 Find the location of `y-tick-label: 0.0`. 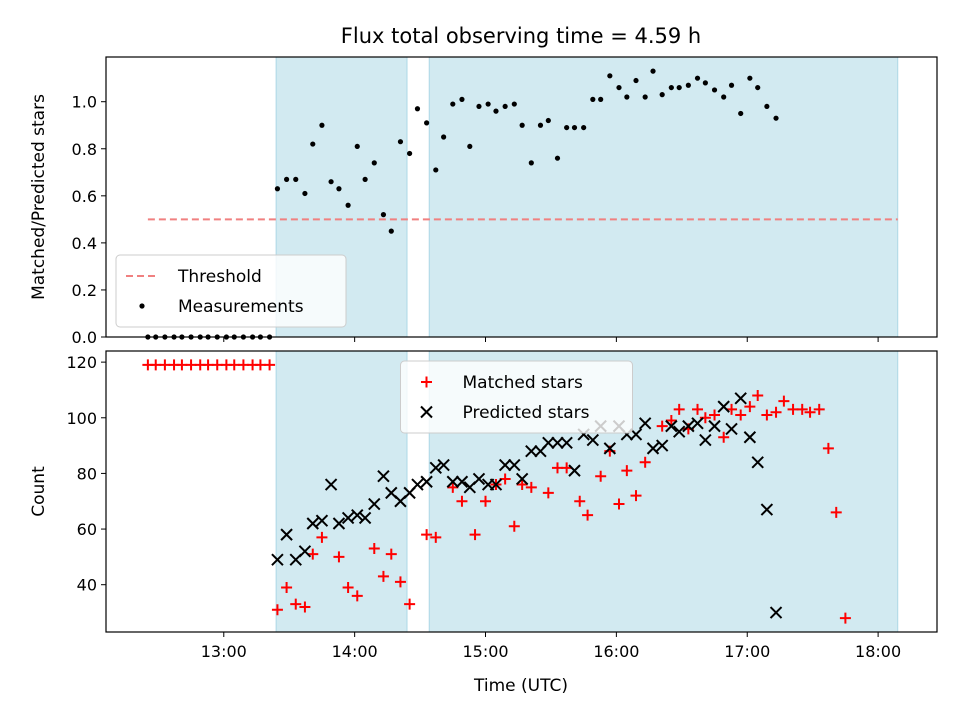

y-tick-label: 0.0 is located at coordinates (84, 337).